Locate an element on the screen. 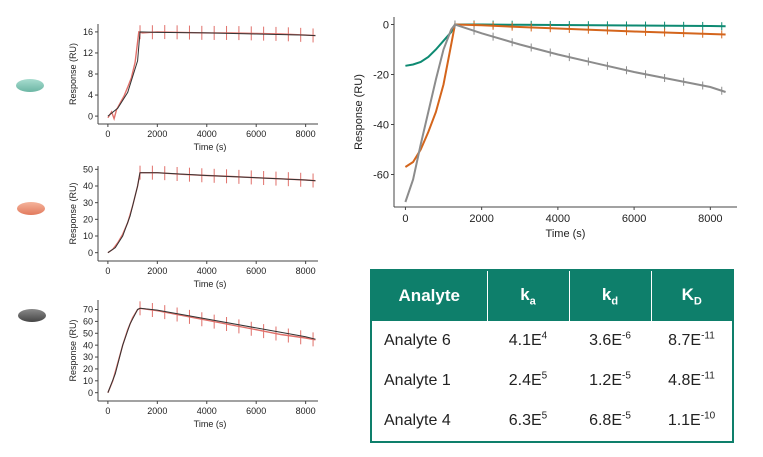  header-KD: KD is located at coordinates (691, 296).